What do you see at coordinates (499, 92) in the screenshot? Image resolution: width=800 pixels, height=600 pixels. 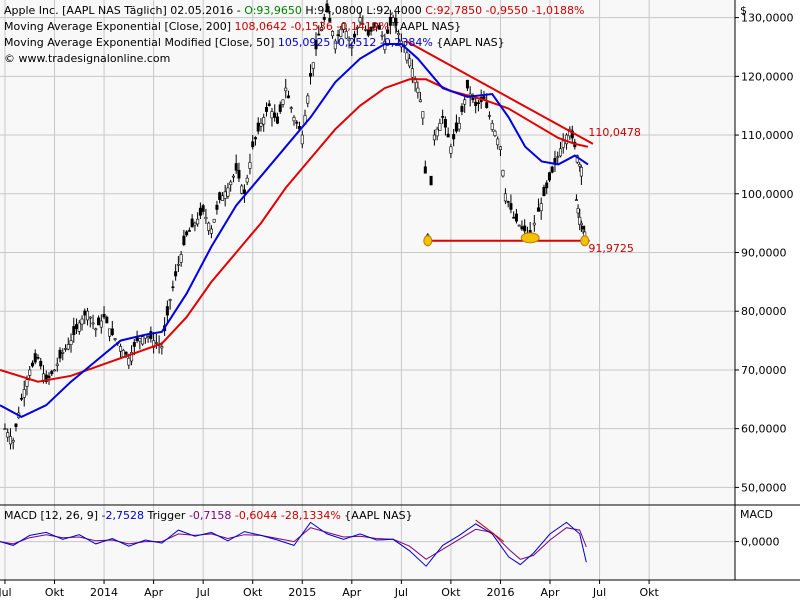 I see `resistance-trendline` at bounding box center [499, 92].